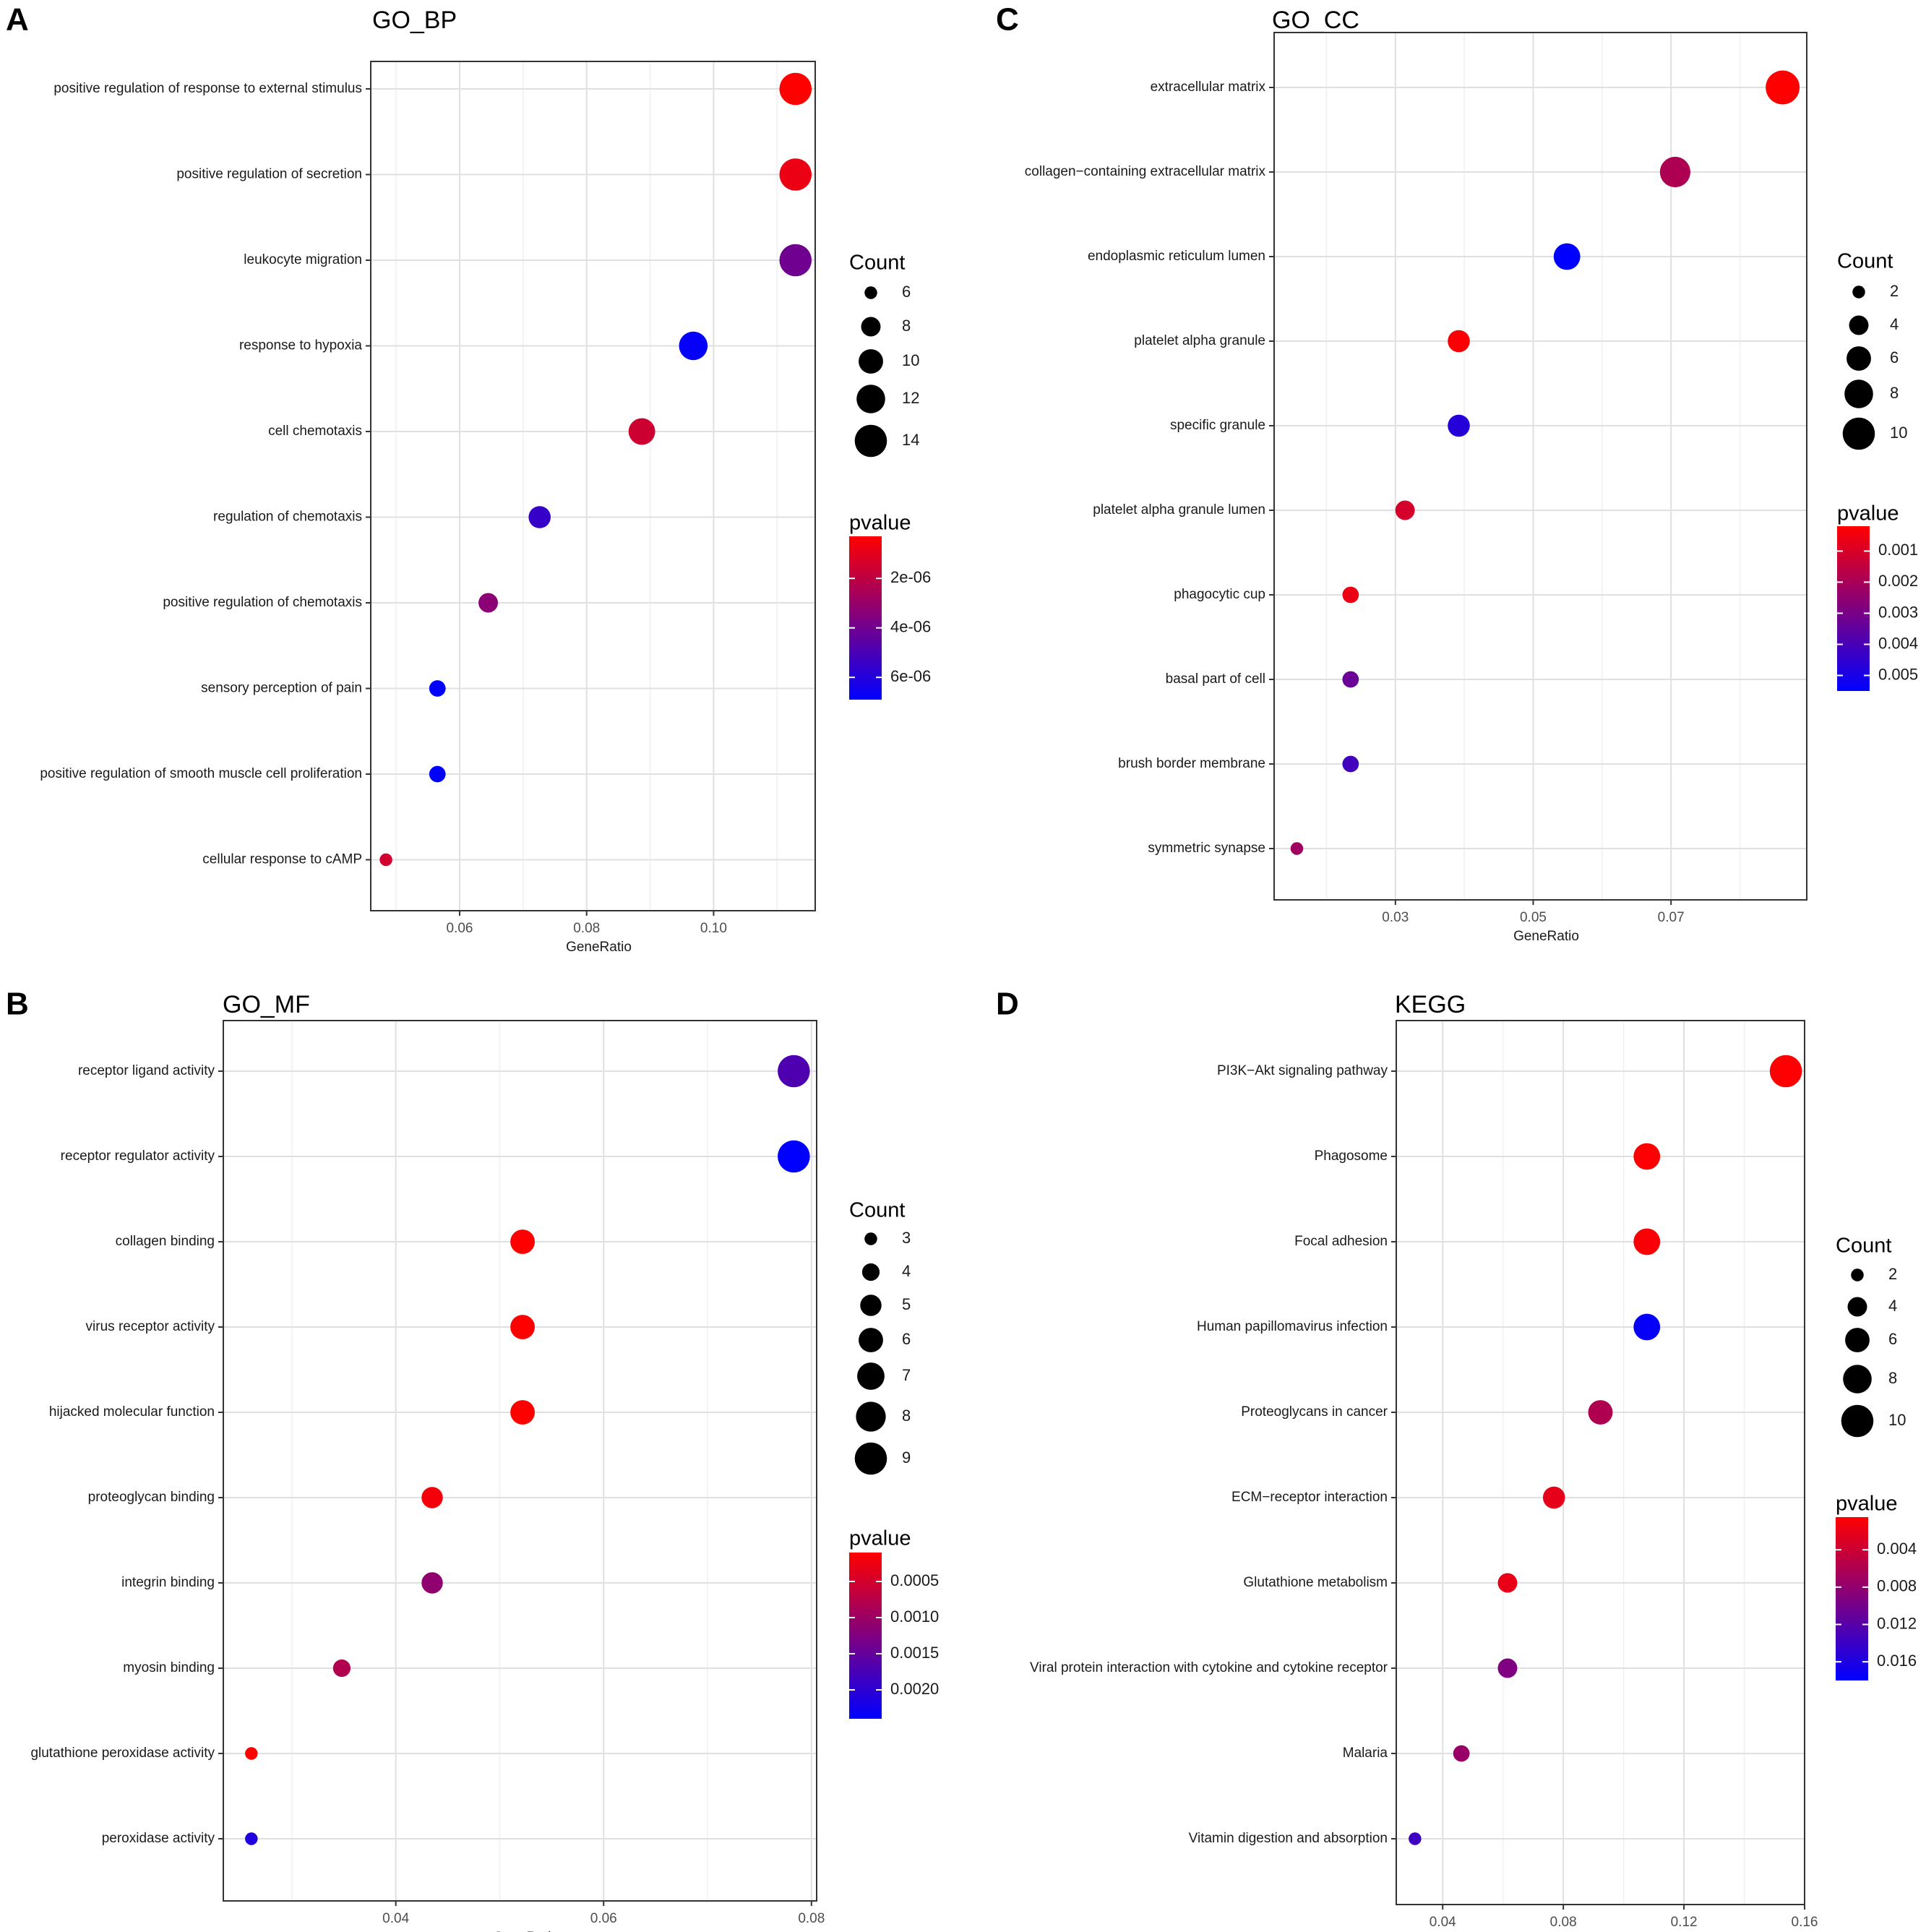 This screenshot has width=1926, height=1932. What do you see at coordinates (914, 1617) in the screenshot?
I see `color-legend-label: 0.0010` at bounding box center [914, 1617].